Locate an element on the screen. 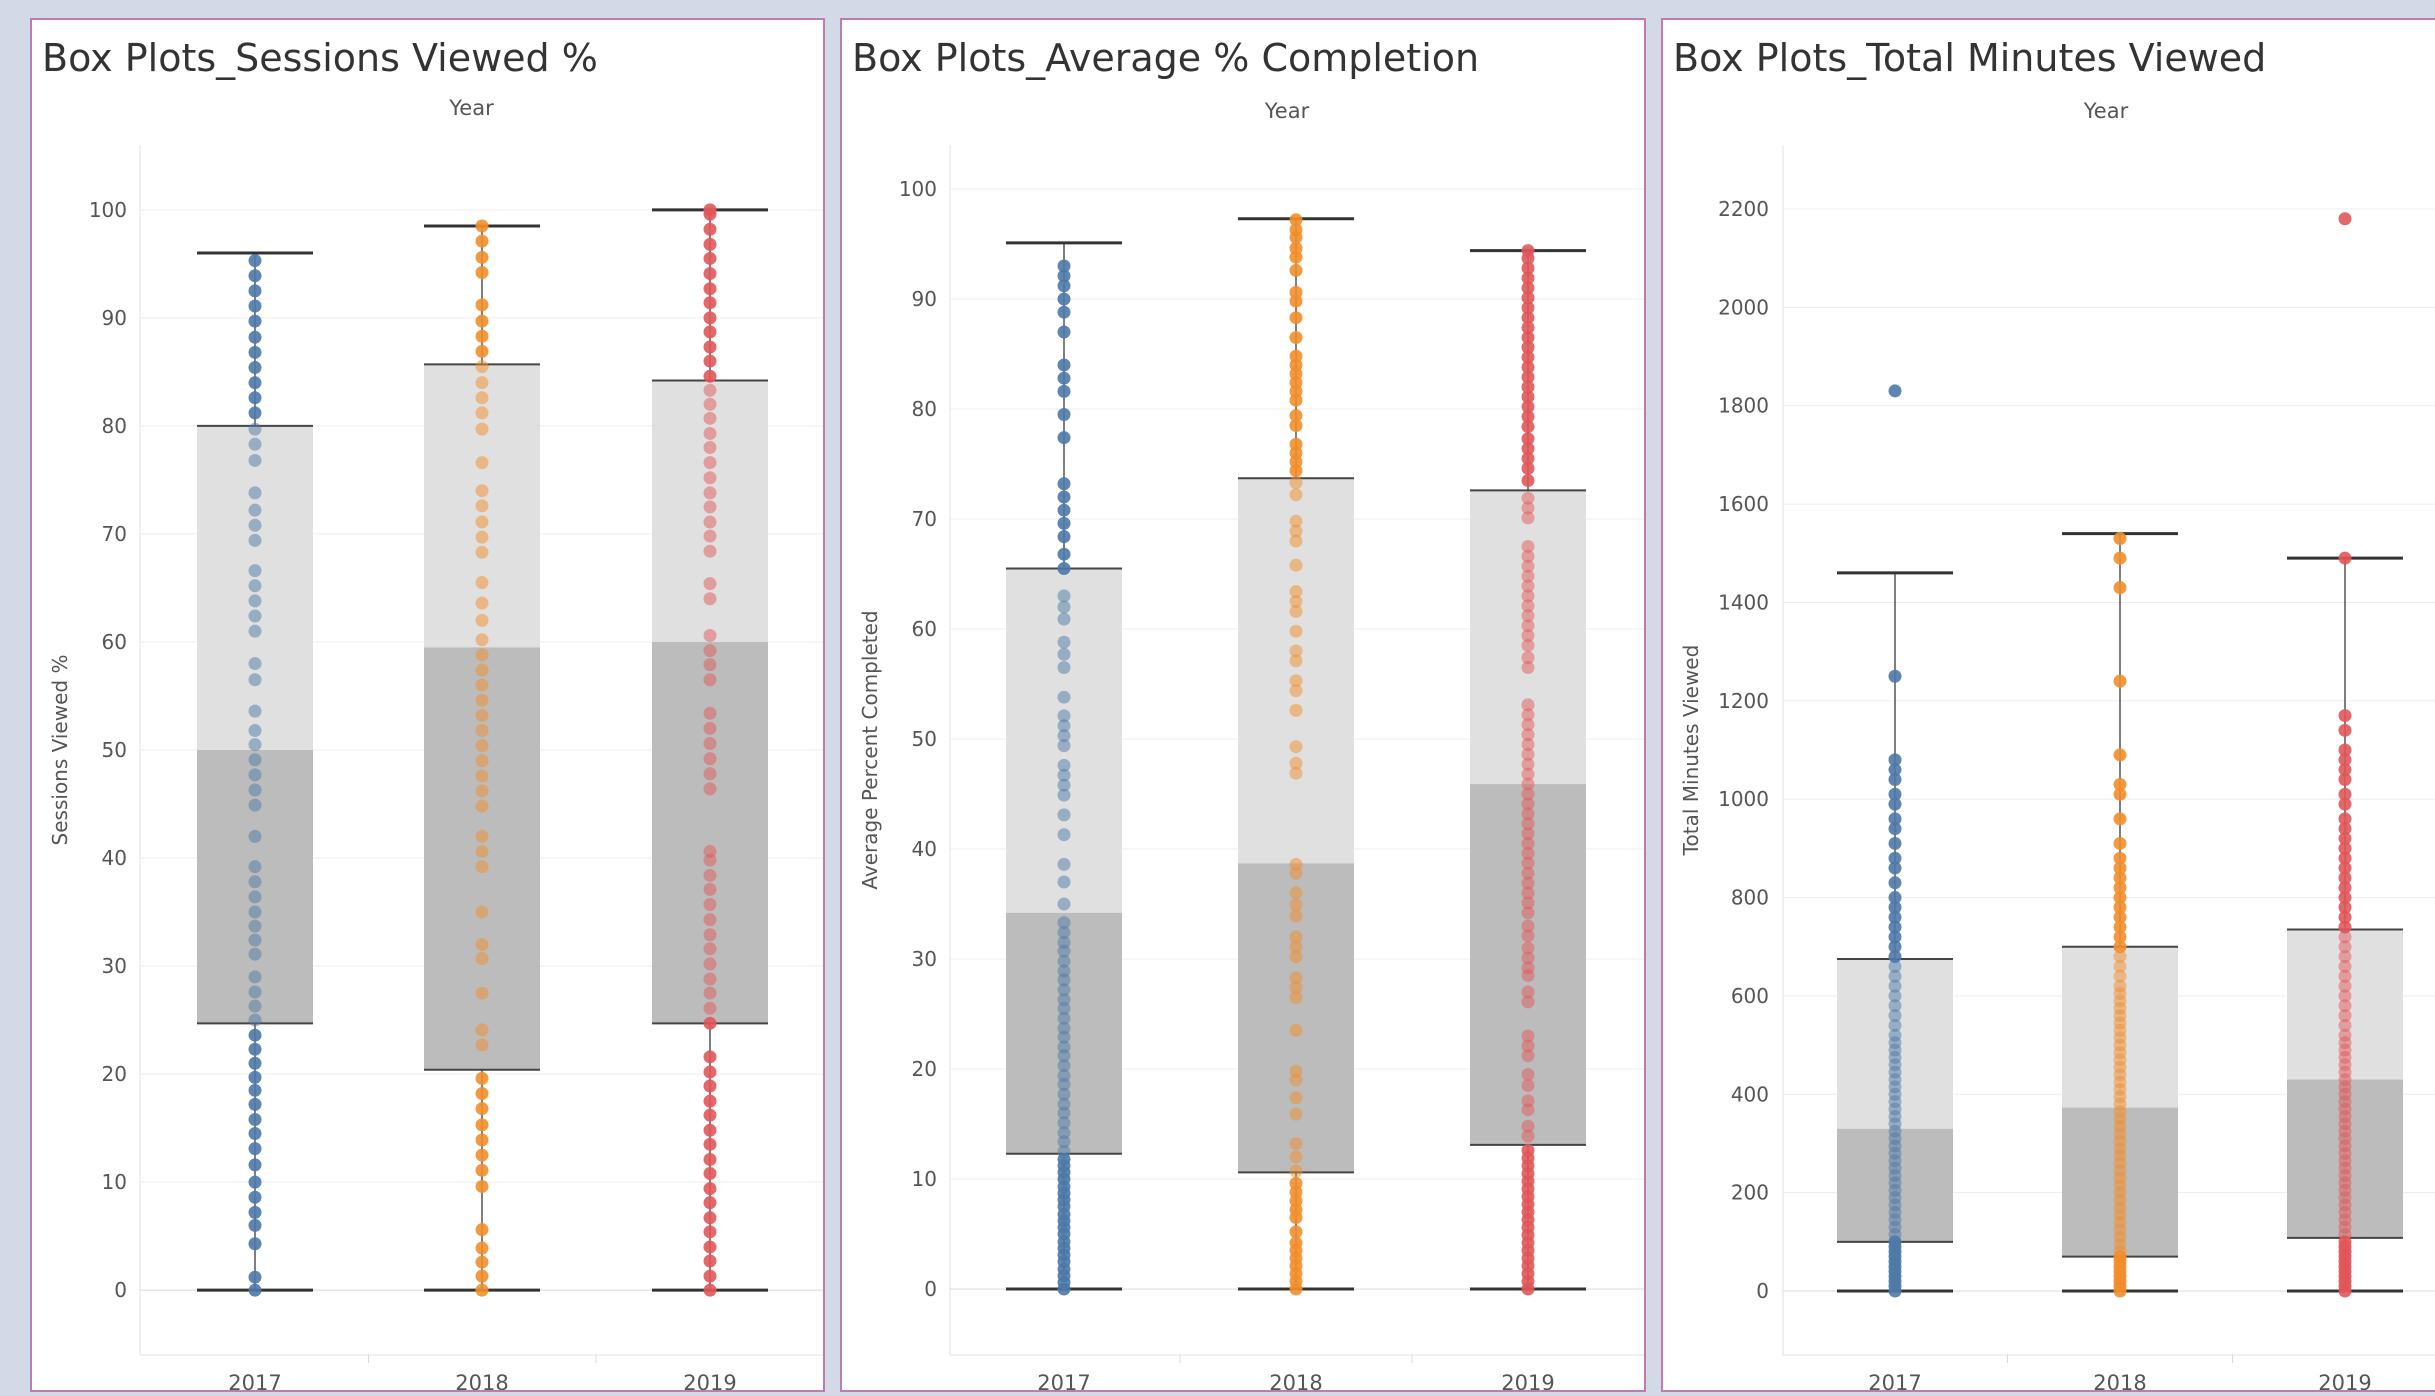 This screenshot has height=1396, width=2435. x-tick-label: 2019 is located at coordinates (2344, 1380).